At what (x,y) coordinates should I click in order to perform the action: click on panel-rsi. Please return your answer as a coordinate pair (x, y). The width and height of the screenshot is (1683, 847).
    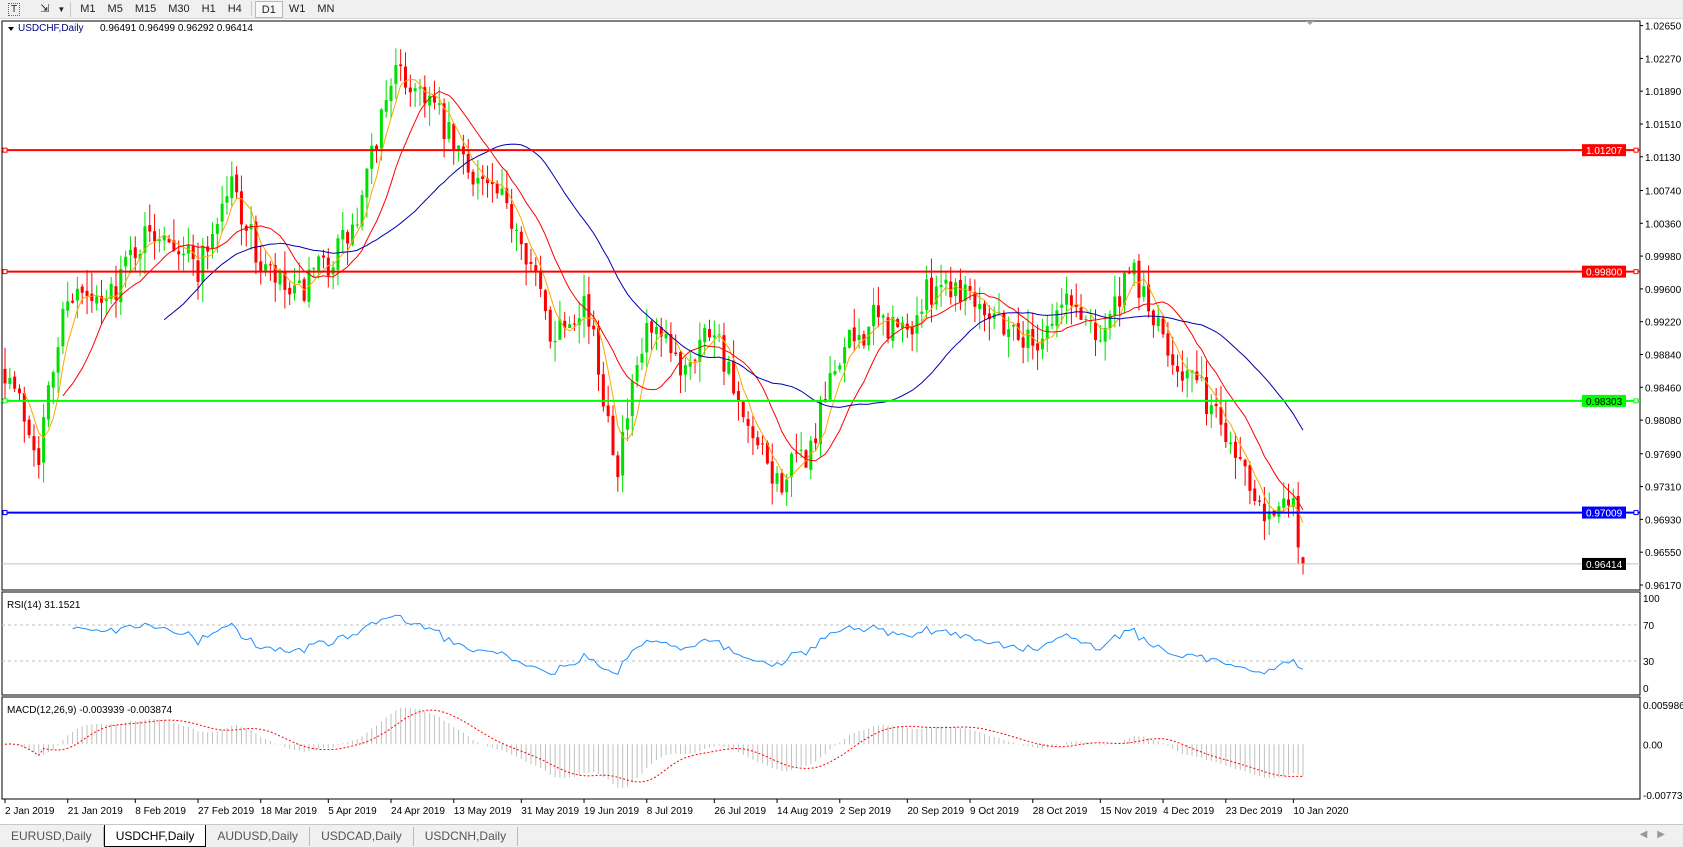
    Looking at the image, I should click on (821, 643).